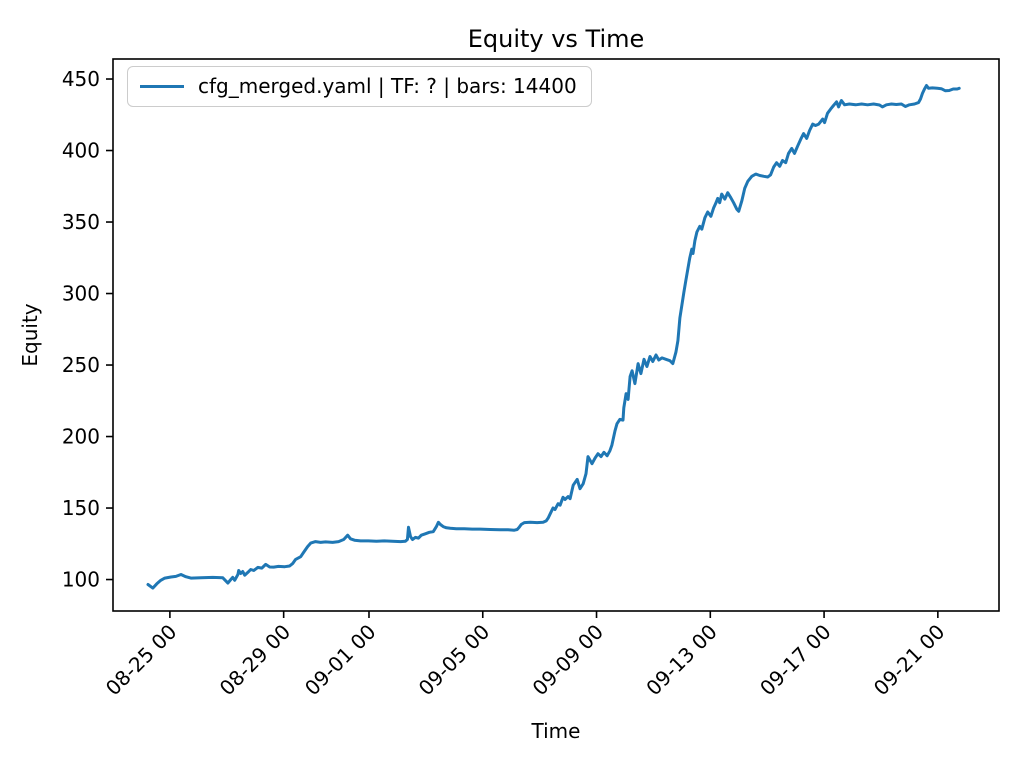  Describe the element at coordinates (162, 86) in the screenshot. I see `legend-line-sample` at that location.